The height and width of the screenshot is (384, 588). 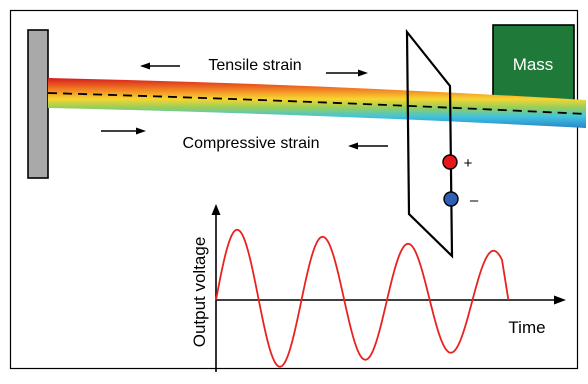 I want to click on y-axis-label: Output voltage, so click(x=199, y=292).